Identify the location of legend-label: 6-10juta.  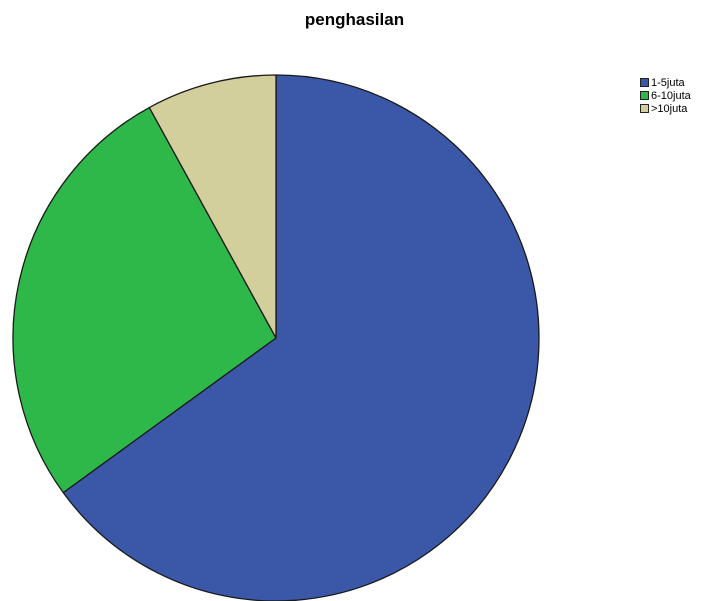
(671, 95).